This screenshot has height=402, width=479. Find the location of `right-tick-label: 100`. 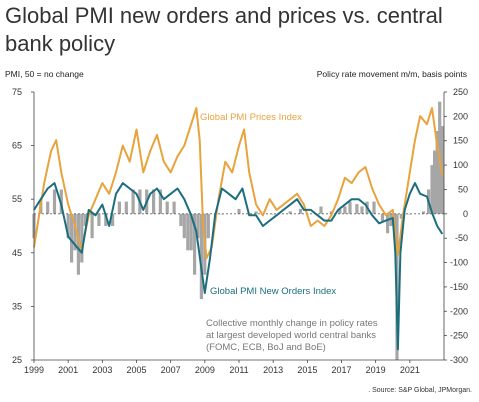

right-tick-label: 100 is located at coordinates (460, 165).